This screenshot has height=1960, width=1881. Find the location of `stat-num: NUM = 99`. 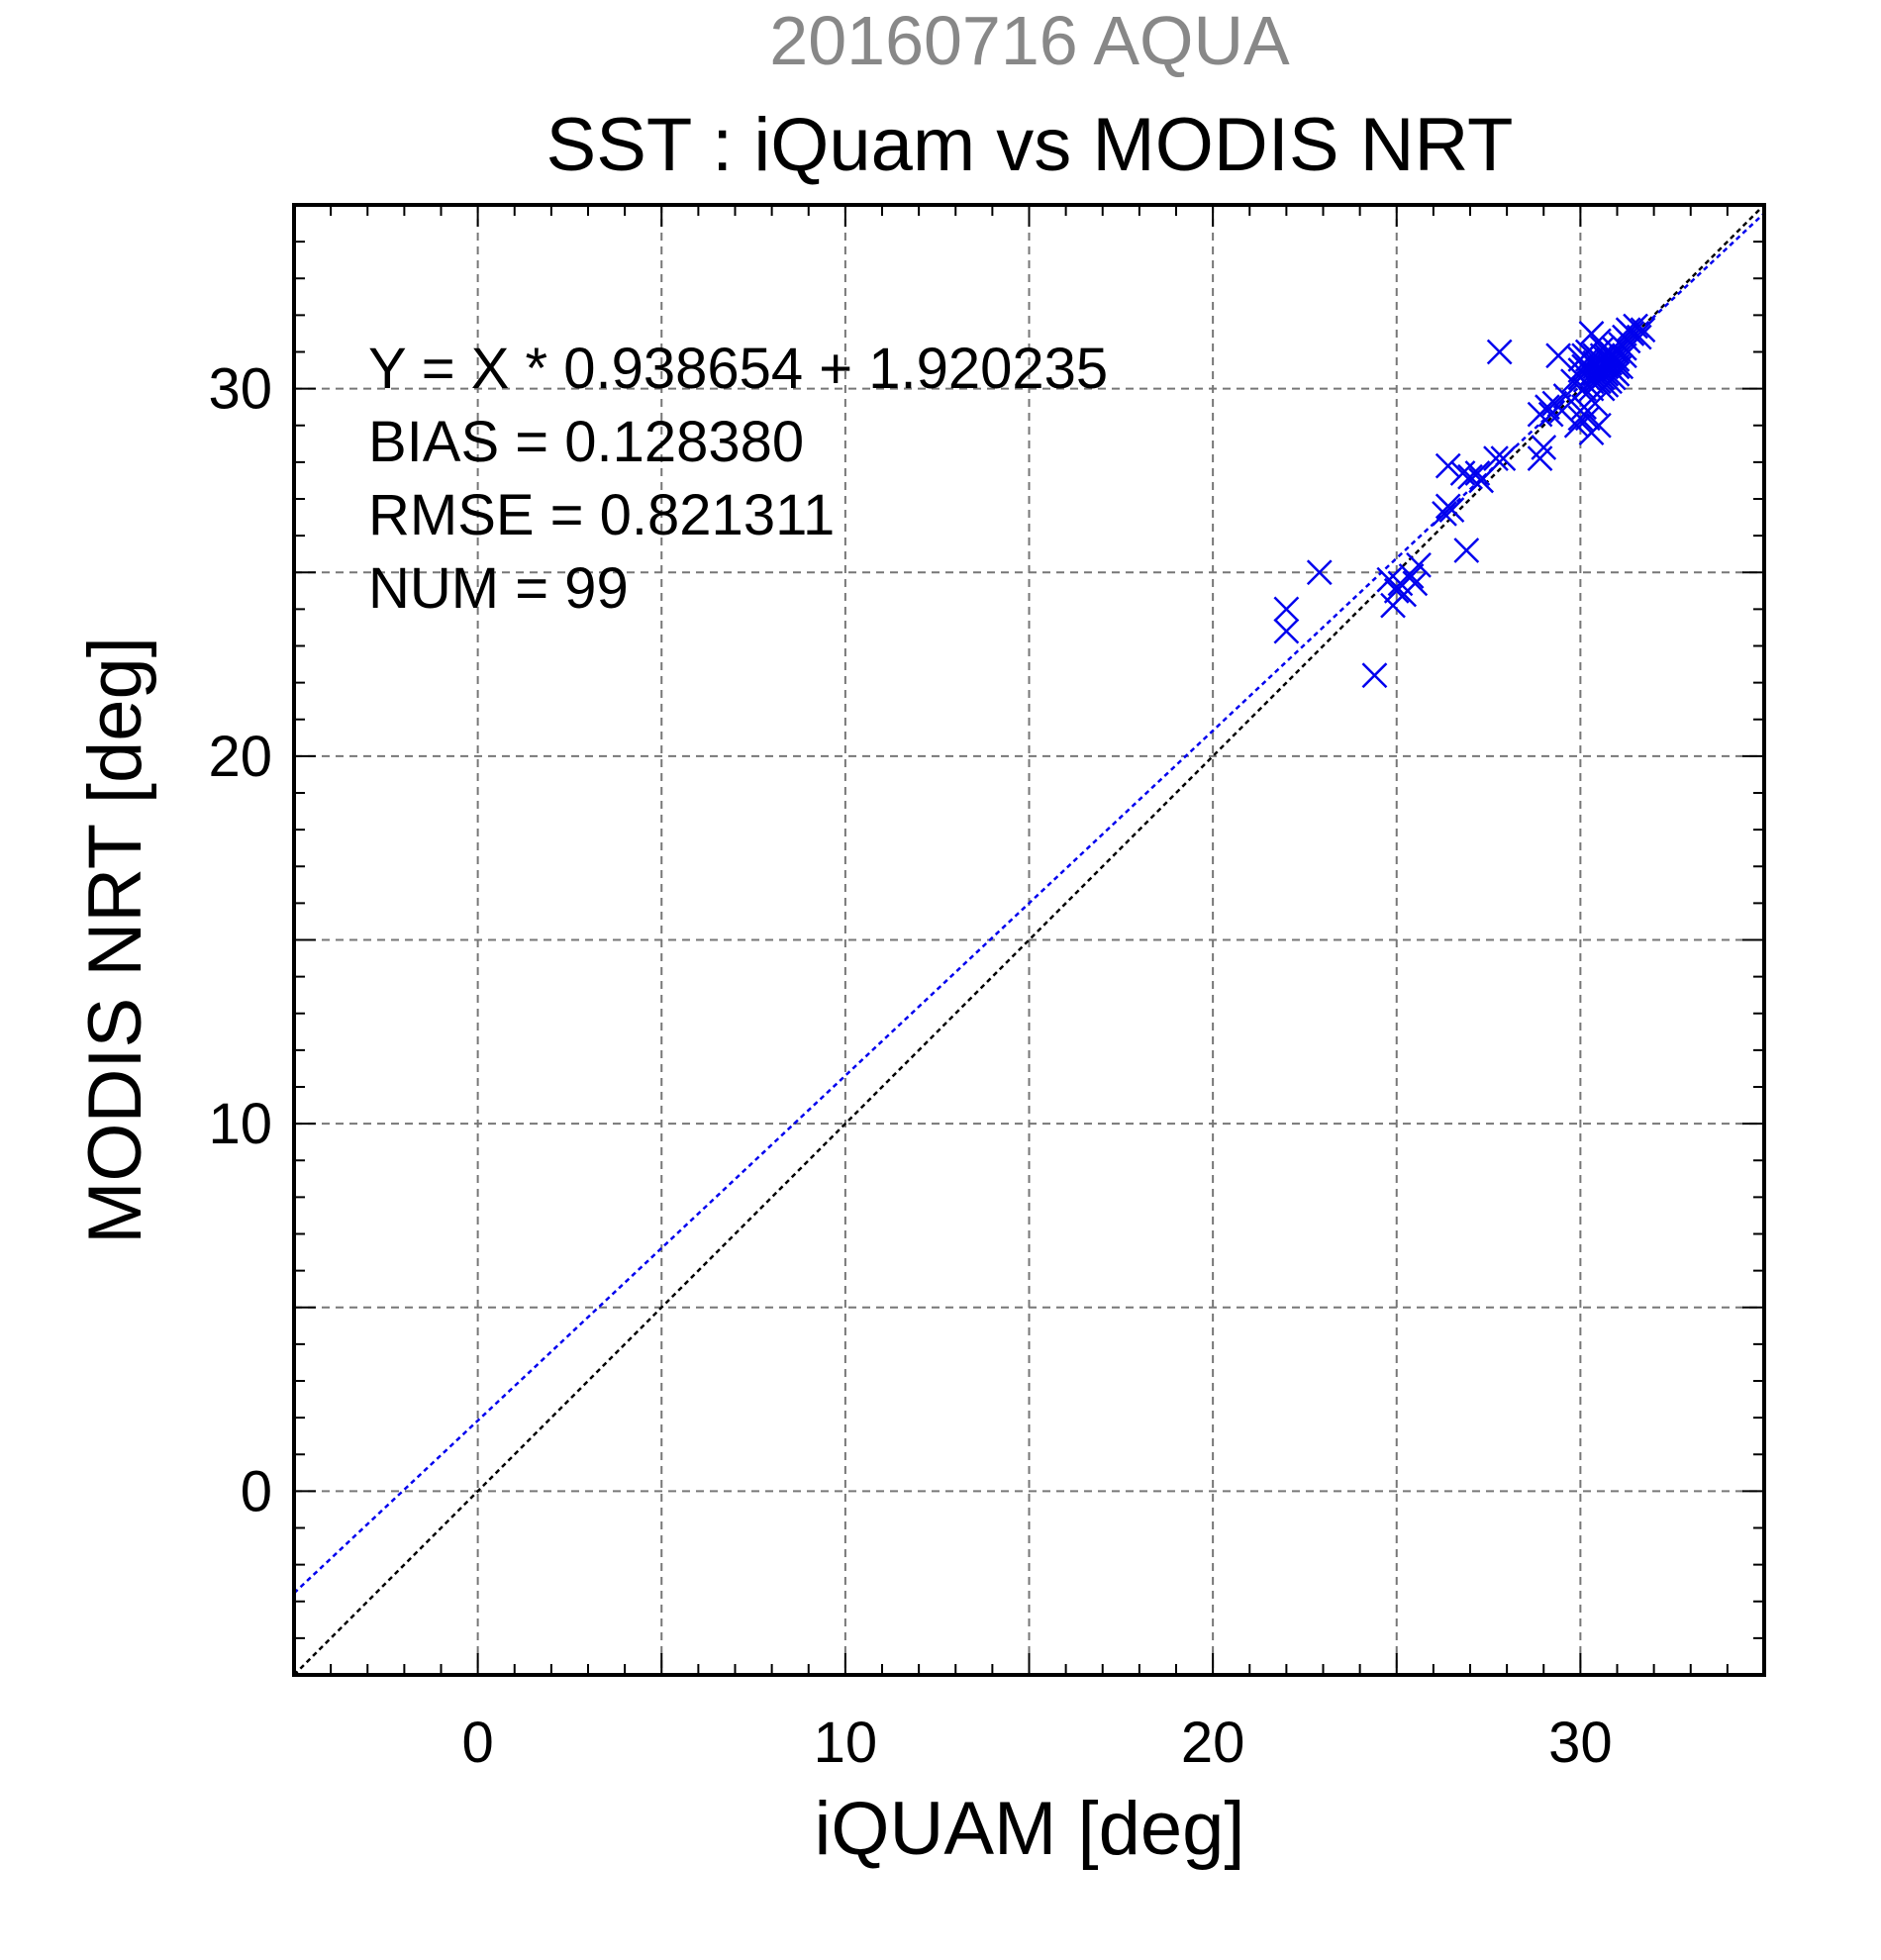

stat-num: NUM = 99 is located at coordinates (499, 588).